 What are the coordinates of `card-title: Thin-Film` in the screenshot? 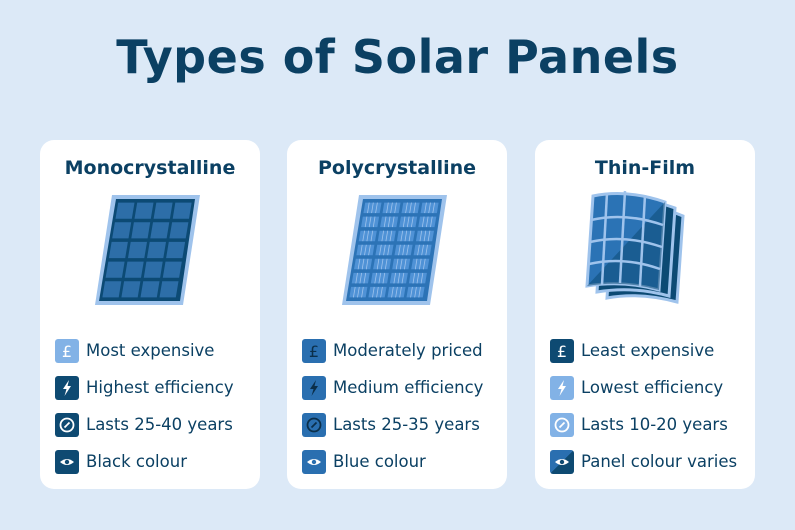 It's located at (645, 168).